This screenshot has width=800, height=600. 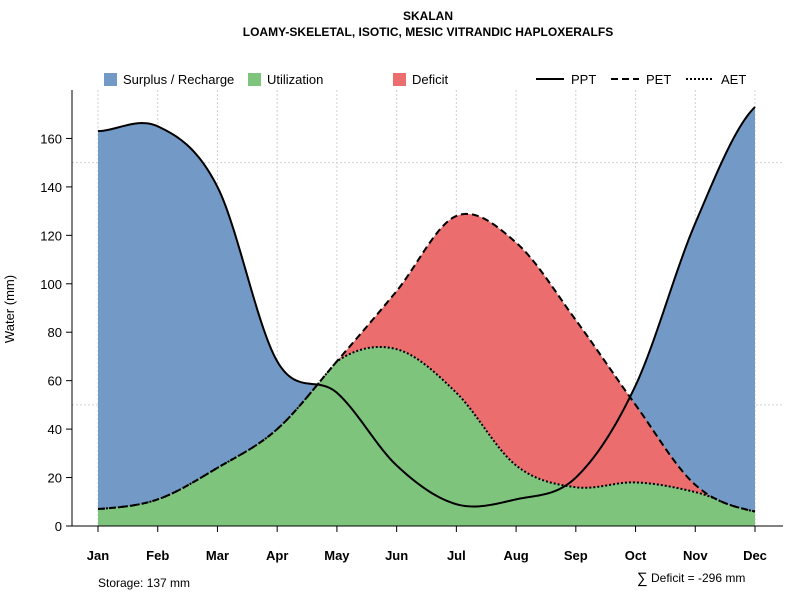 I want to click on legend-item-utilization: Utilization, so click(x=285, y=79).